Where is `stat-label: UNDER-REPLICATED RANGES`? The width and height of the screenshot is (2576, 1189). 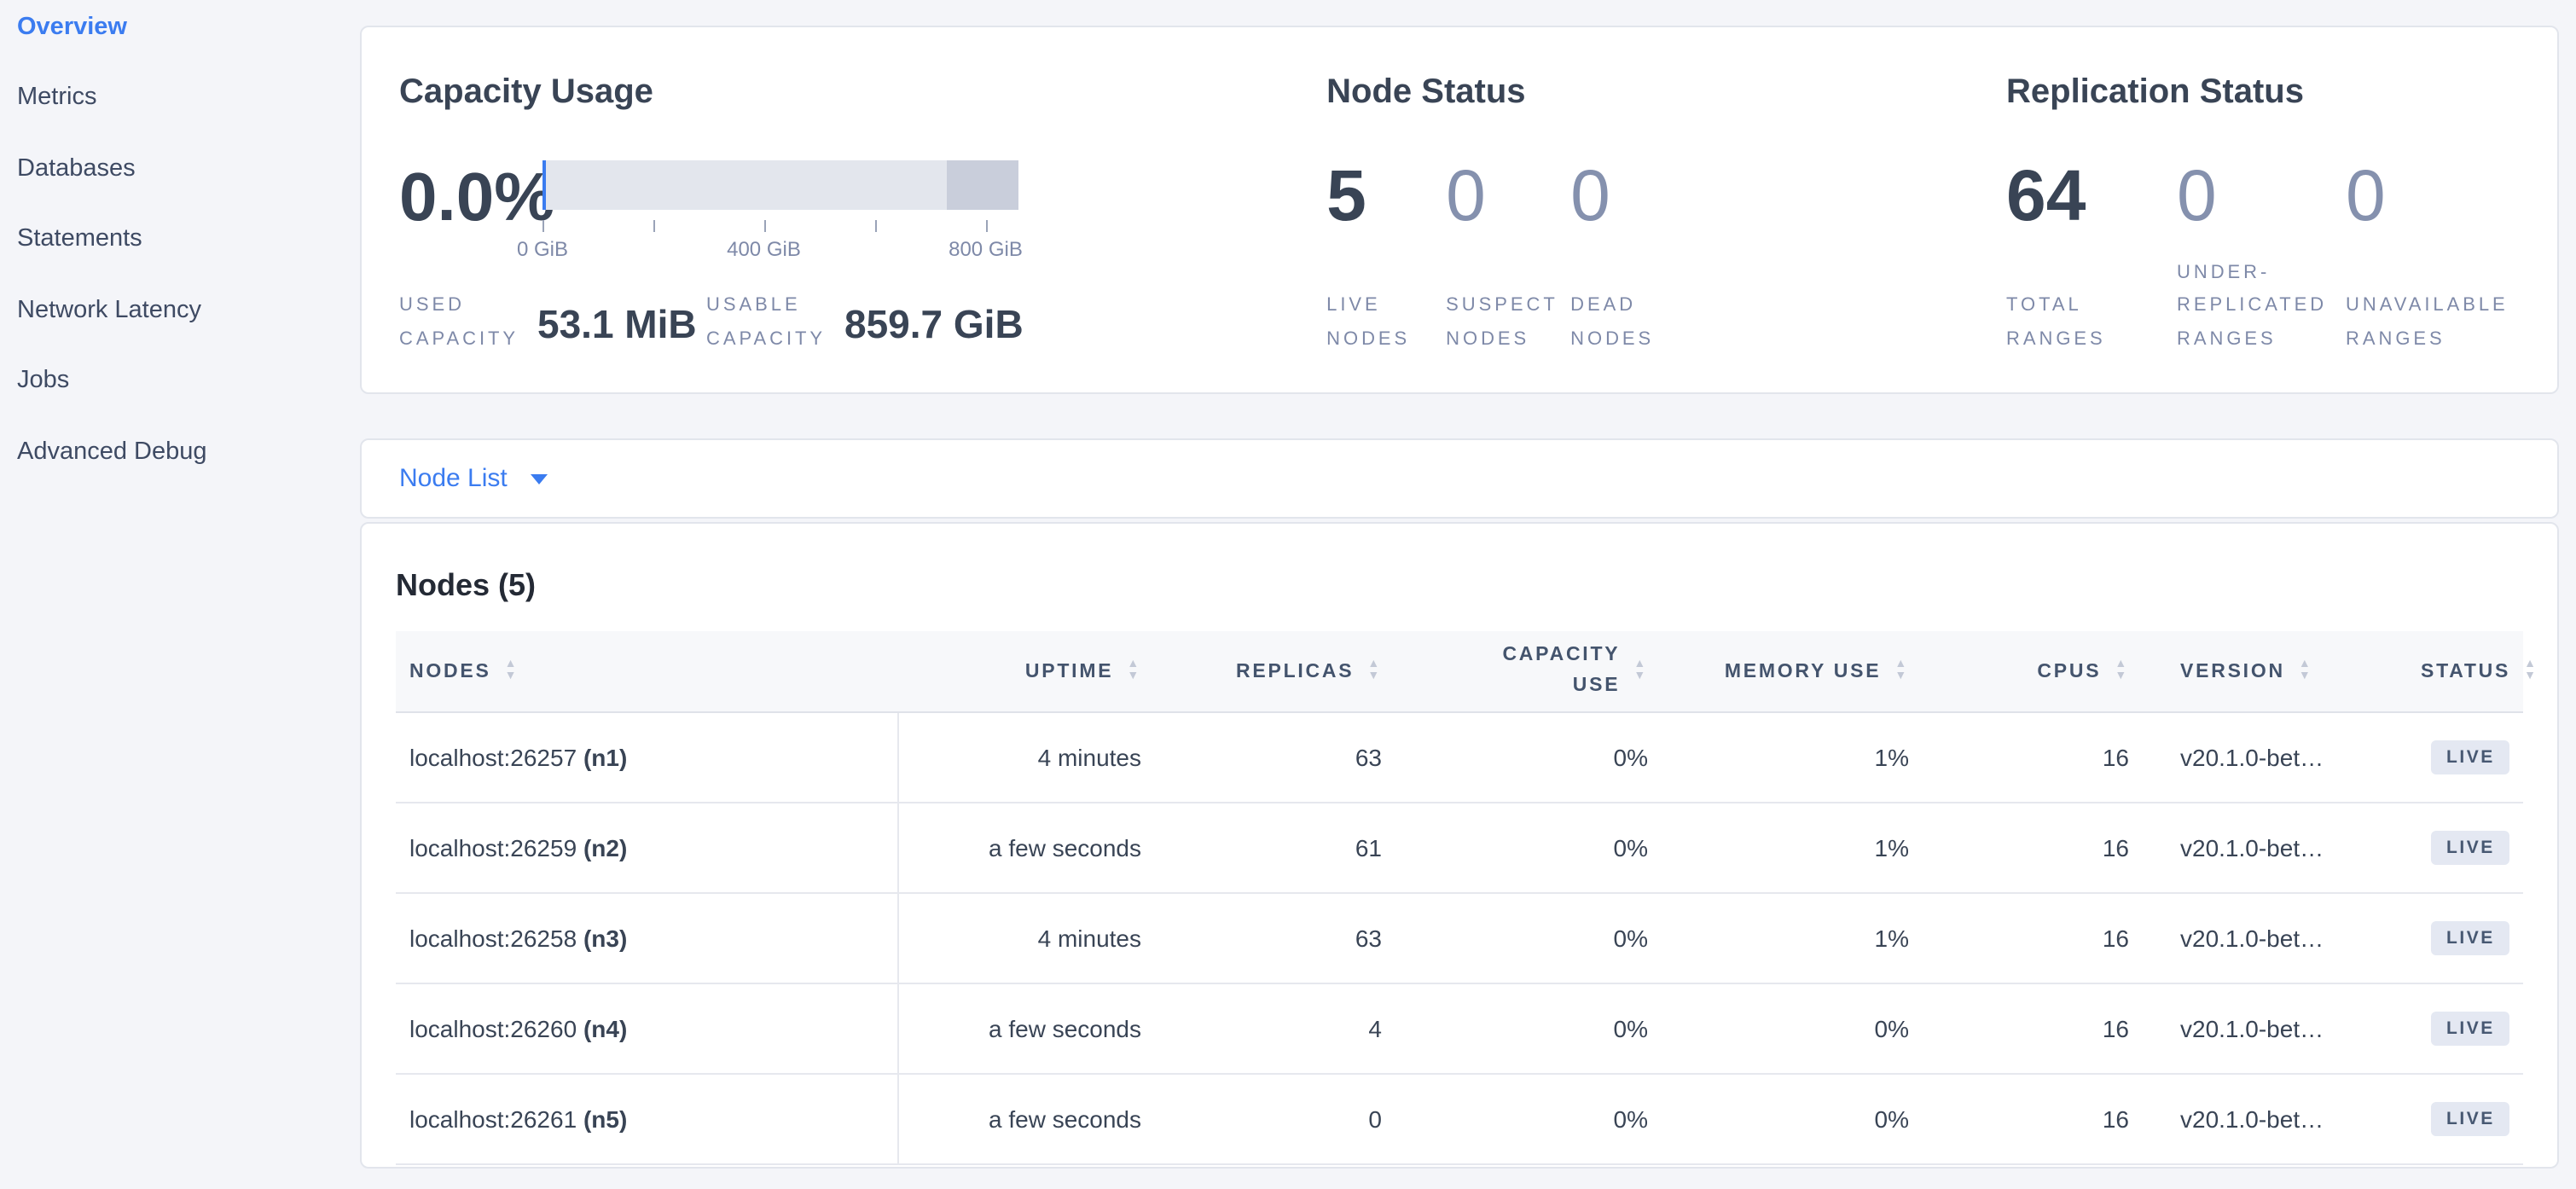 stat-label: UNDER-REPLICATED RANGES is located at coordinates (2252, 306).